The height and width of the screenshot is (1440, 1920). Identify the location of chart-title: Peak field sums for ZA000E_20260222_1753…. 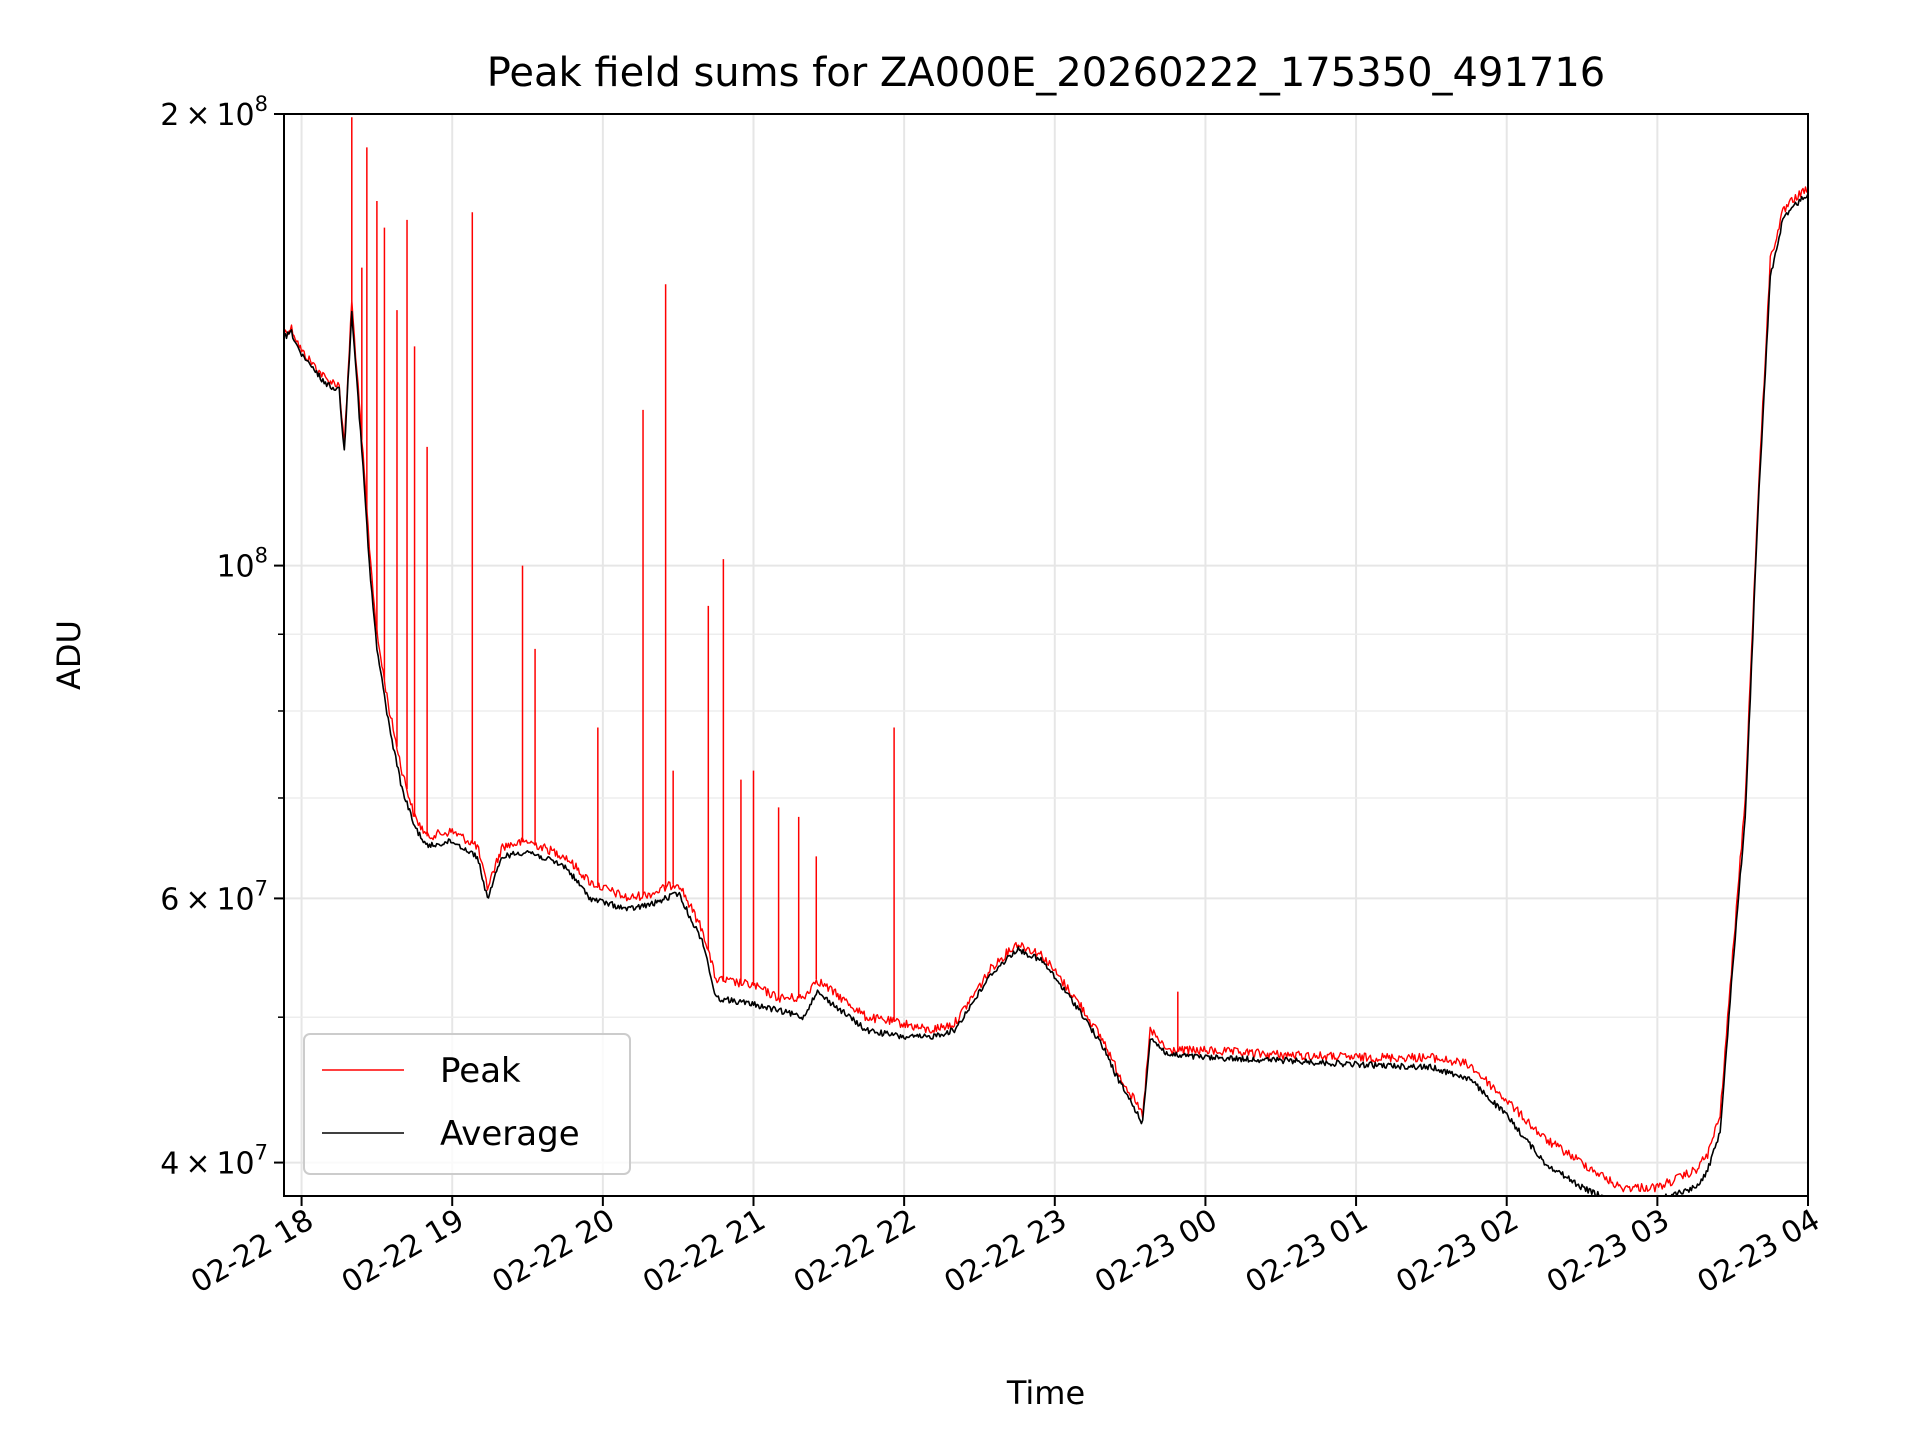
(1046, 73).